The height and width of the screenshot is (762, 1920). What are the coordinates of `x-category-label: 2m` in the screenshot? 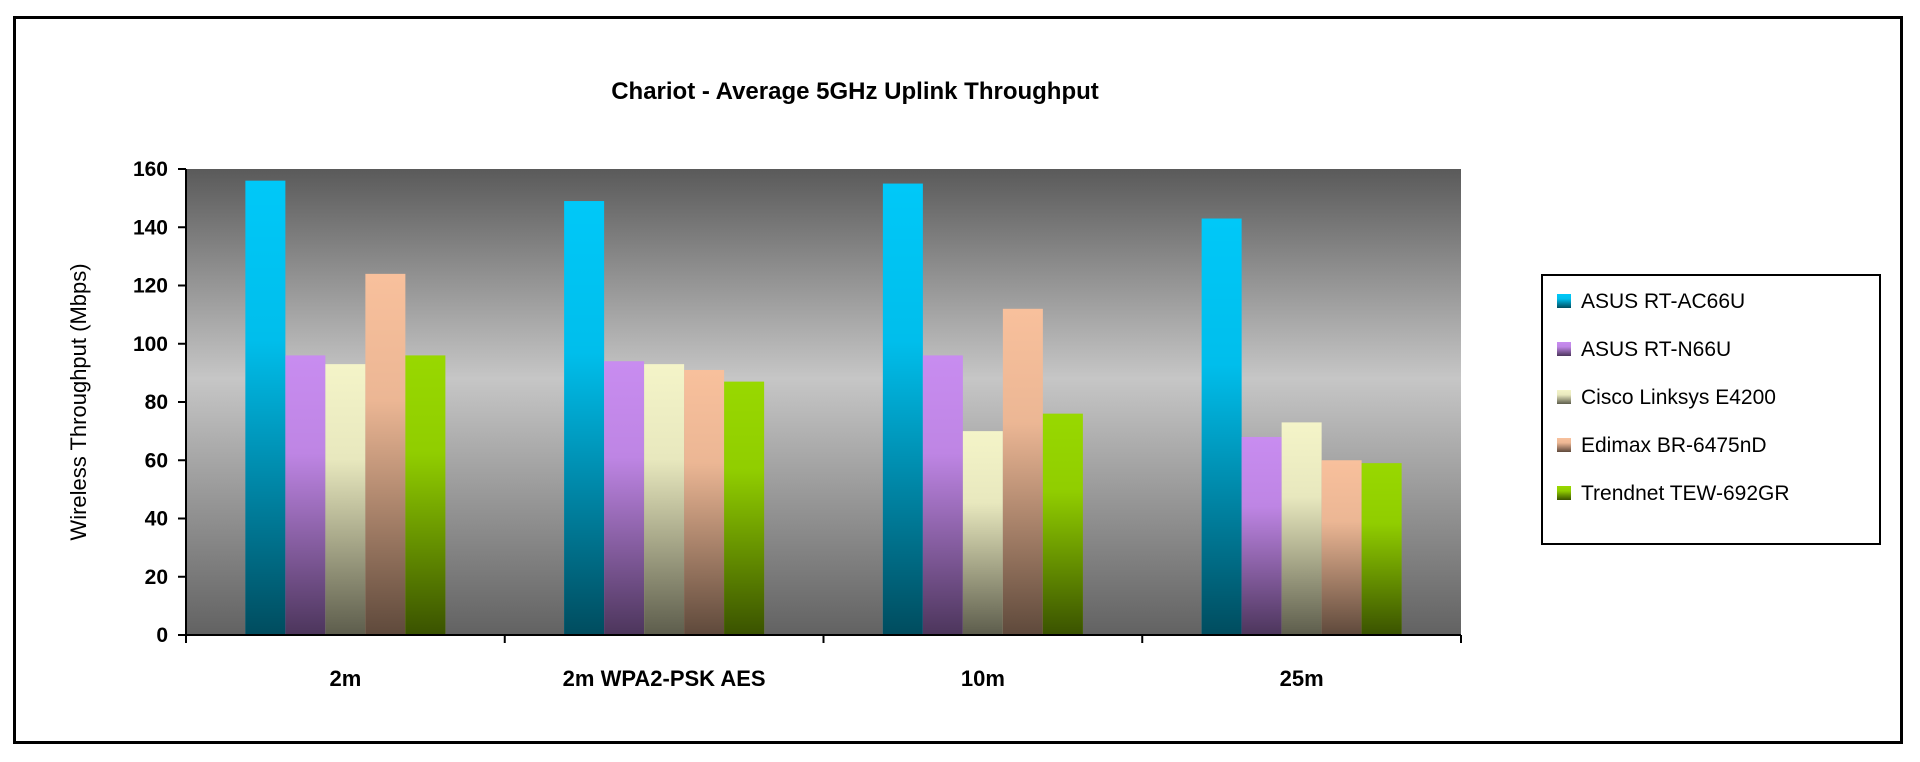 It's located at (345, 678).